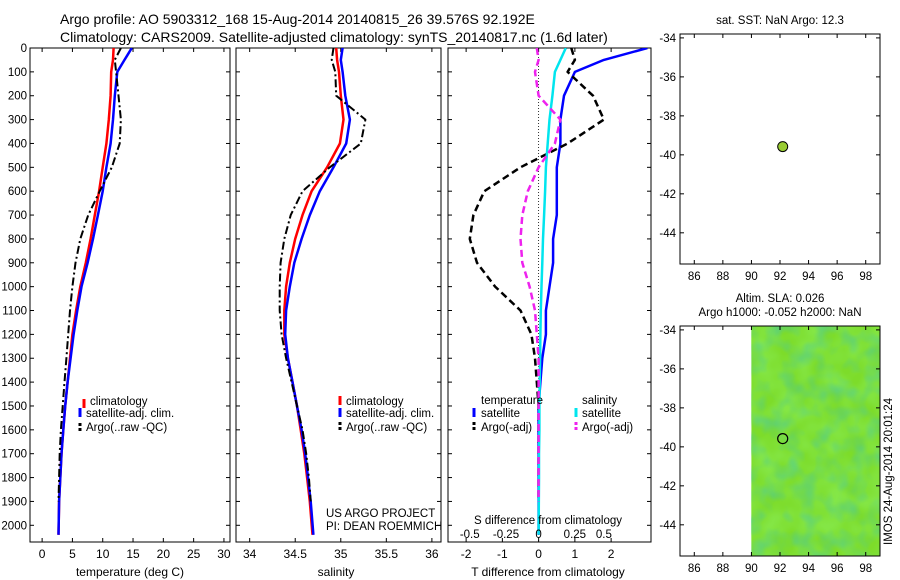  I want to click on s-tick-label: 0.25, so click(575, 535).